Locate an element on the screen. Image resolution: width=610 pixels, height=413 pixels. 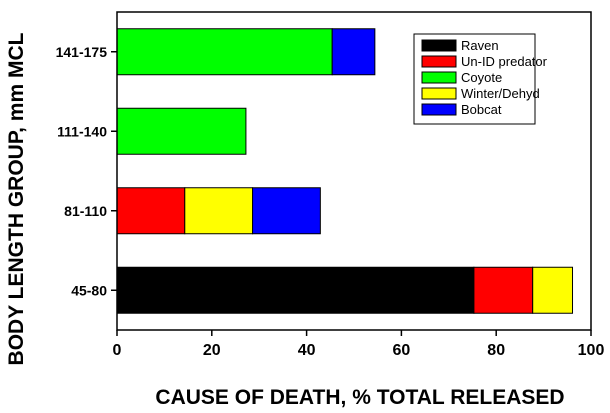
x-tick-label: 60 is located at coordinates (402, 350).